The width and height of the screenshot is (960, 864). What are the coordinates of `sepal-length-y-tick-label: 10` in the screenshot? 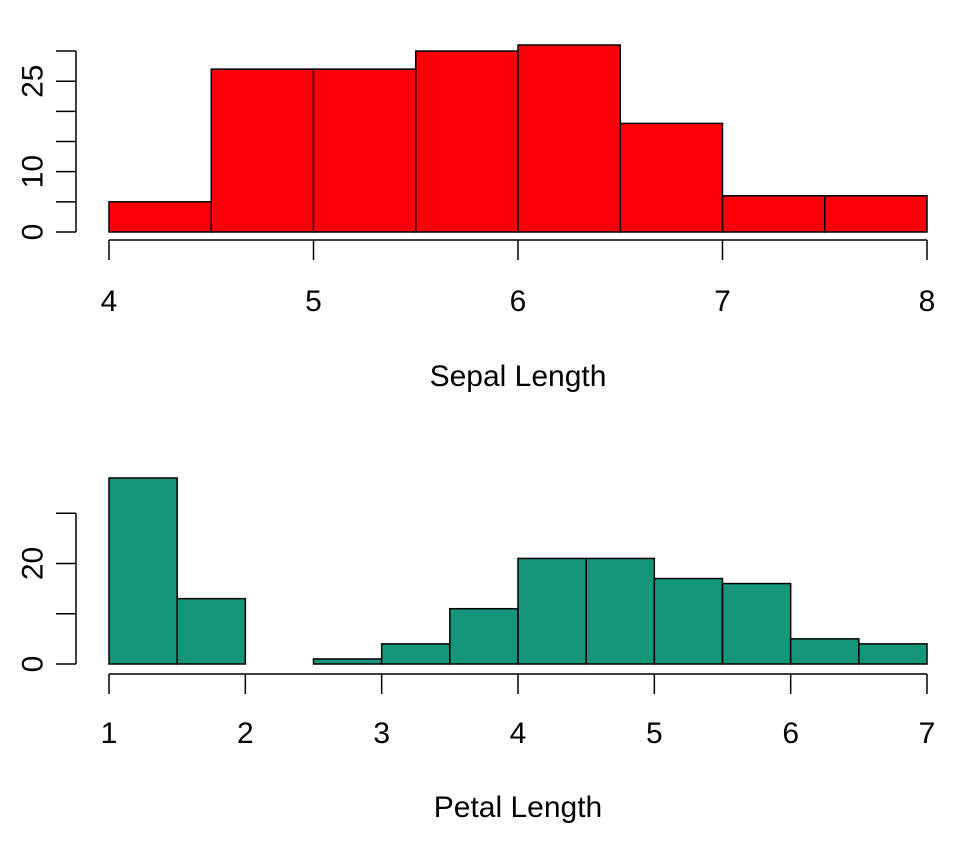 It's located at (33, 171).